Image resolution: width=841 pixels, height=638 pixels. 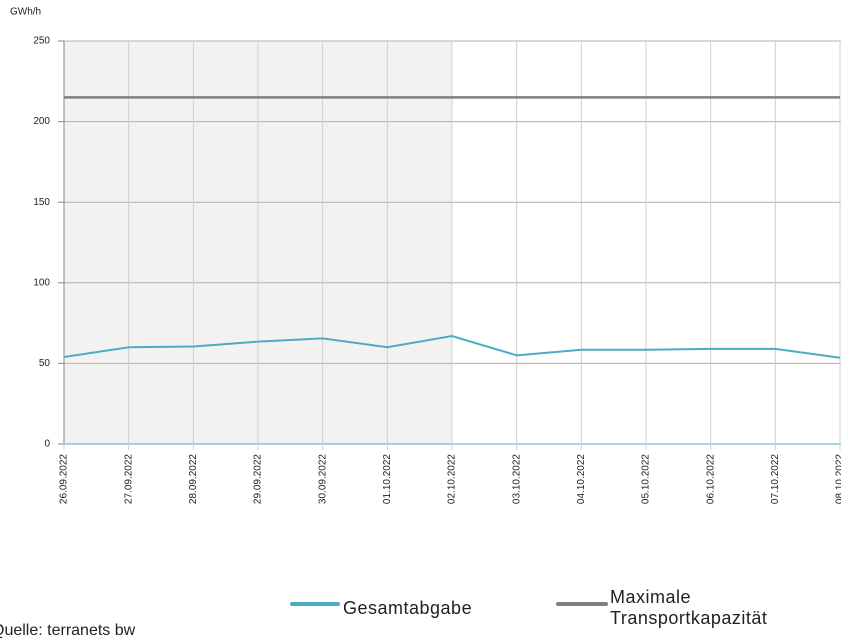 I want to click on x-tick-label: 08.10.2022, so click(x=838, y=479).